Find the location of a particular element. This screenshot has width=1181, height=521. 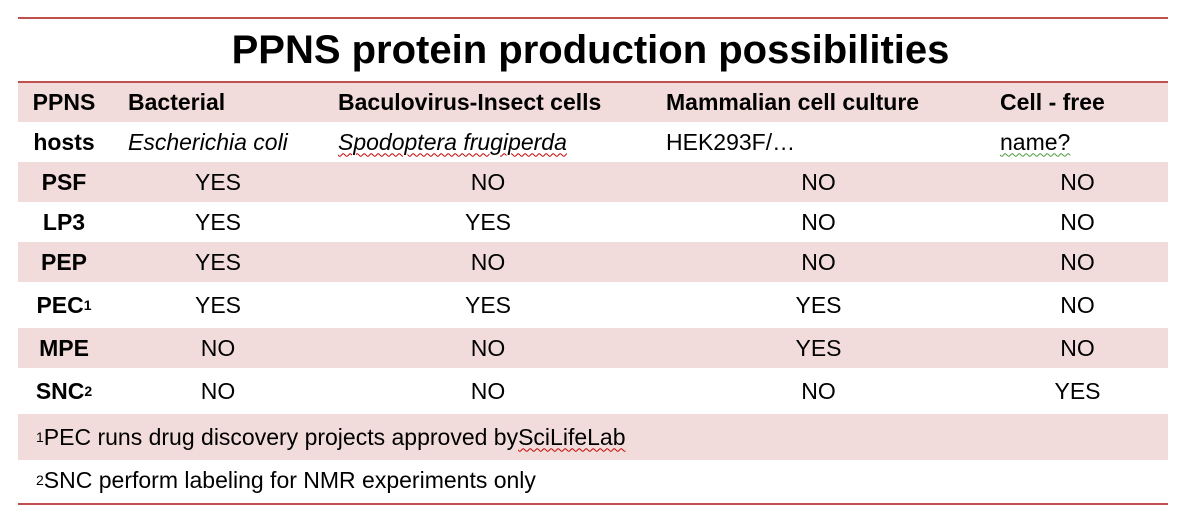

host-baculovirus: Spodoptera frugiperda is located at coordinates (452, 141).